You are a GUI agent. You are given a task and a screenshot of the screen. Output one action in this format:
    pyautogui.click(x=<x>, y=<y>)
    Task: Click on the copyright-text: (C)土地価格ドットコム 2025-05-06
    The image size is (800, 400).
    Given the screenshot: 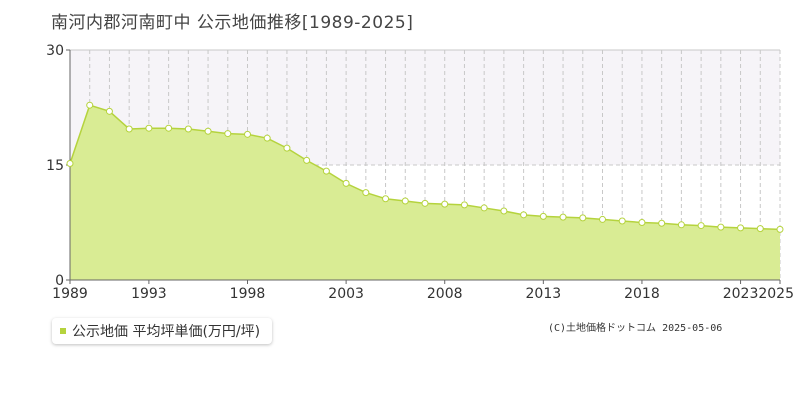 What is the action you would take?
    pyautogui.click(x=635, y=328)
    